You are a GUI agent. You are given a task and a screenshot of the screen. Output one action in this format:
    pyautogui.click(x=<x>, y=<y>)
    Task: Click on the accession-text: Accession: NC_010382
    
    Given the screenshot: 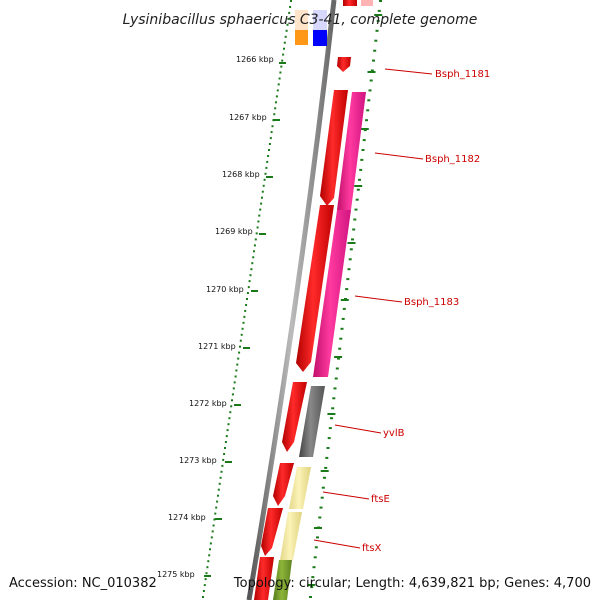 What is the action you would take?
    pyautogui.click(x=83, y=583)
    